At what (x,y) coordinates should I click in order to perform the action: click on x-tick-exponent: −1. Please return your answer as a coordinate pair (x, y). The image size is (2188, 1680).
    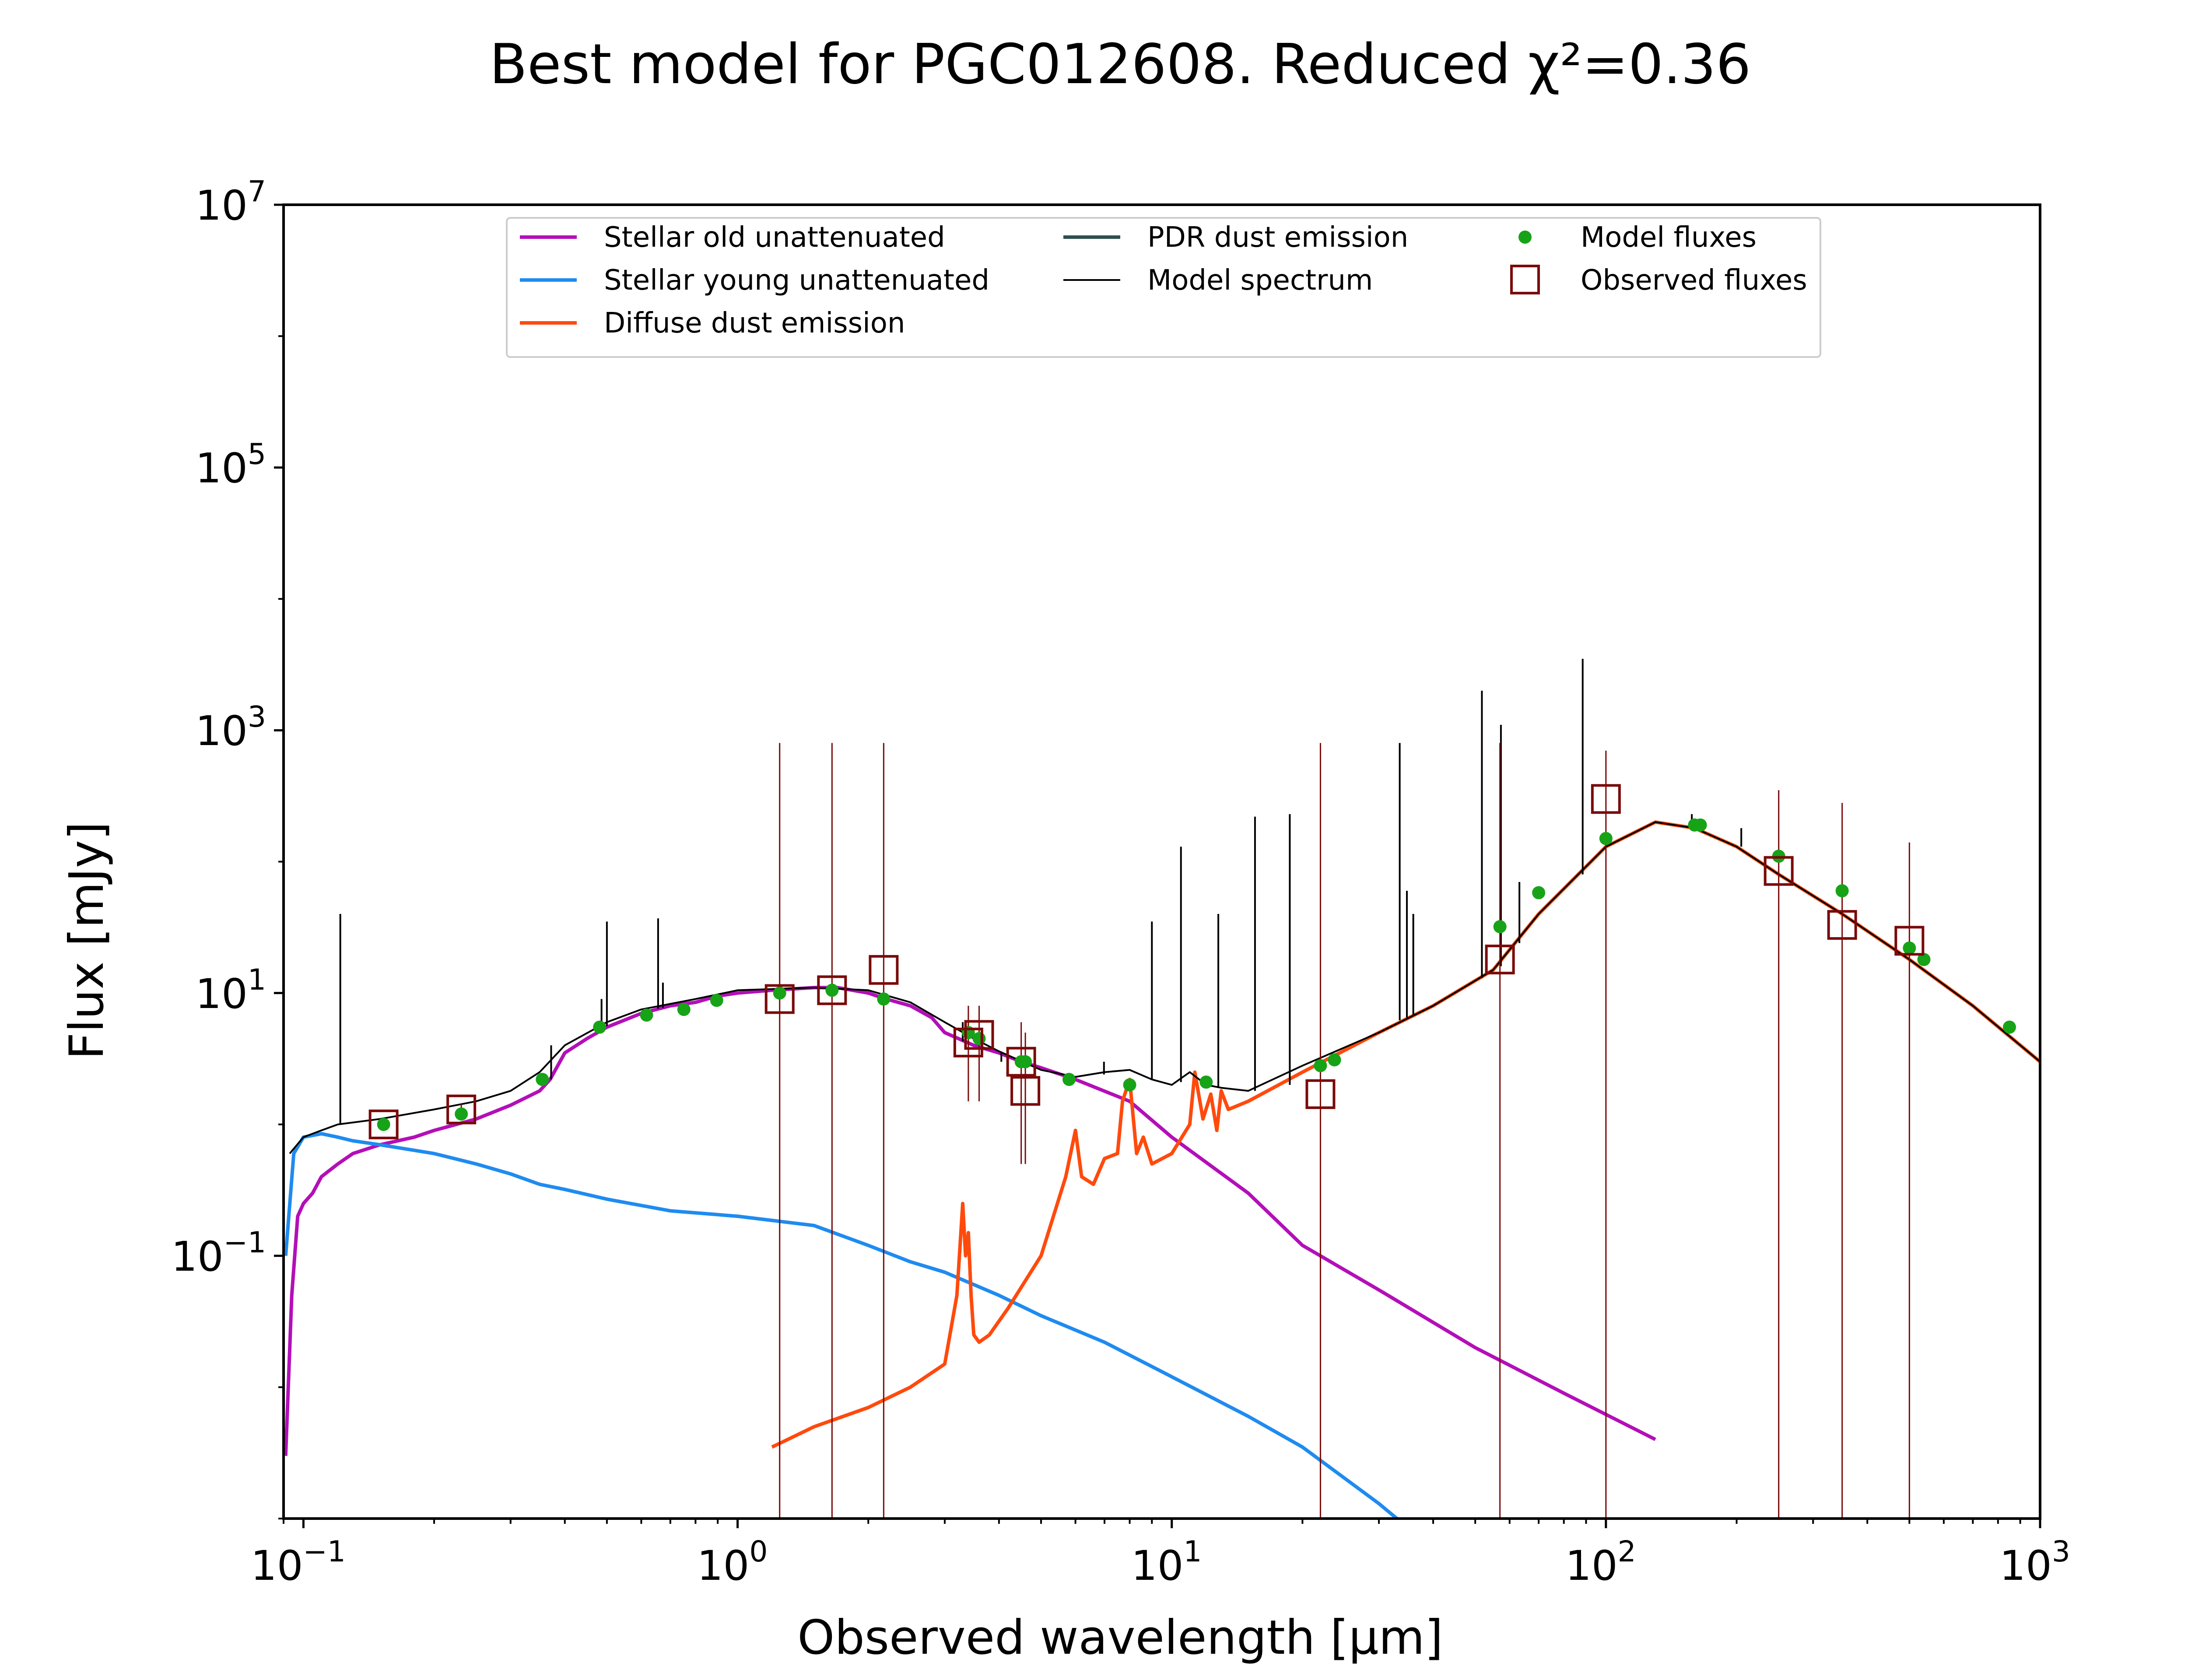
    Looking at the image, I should click on (324, 1551).